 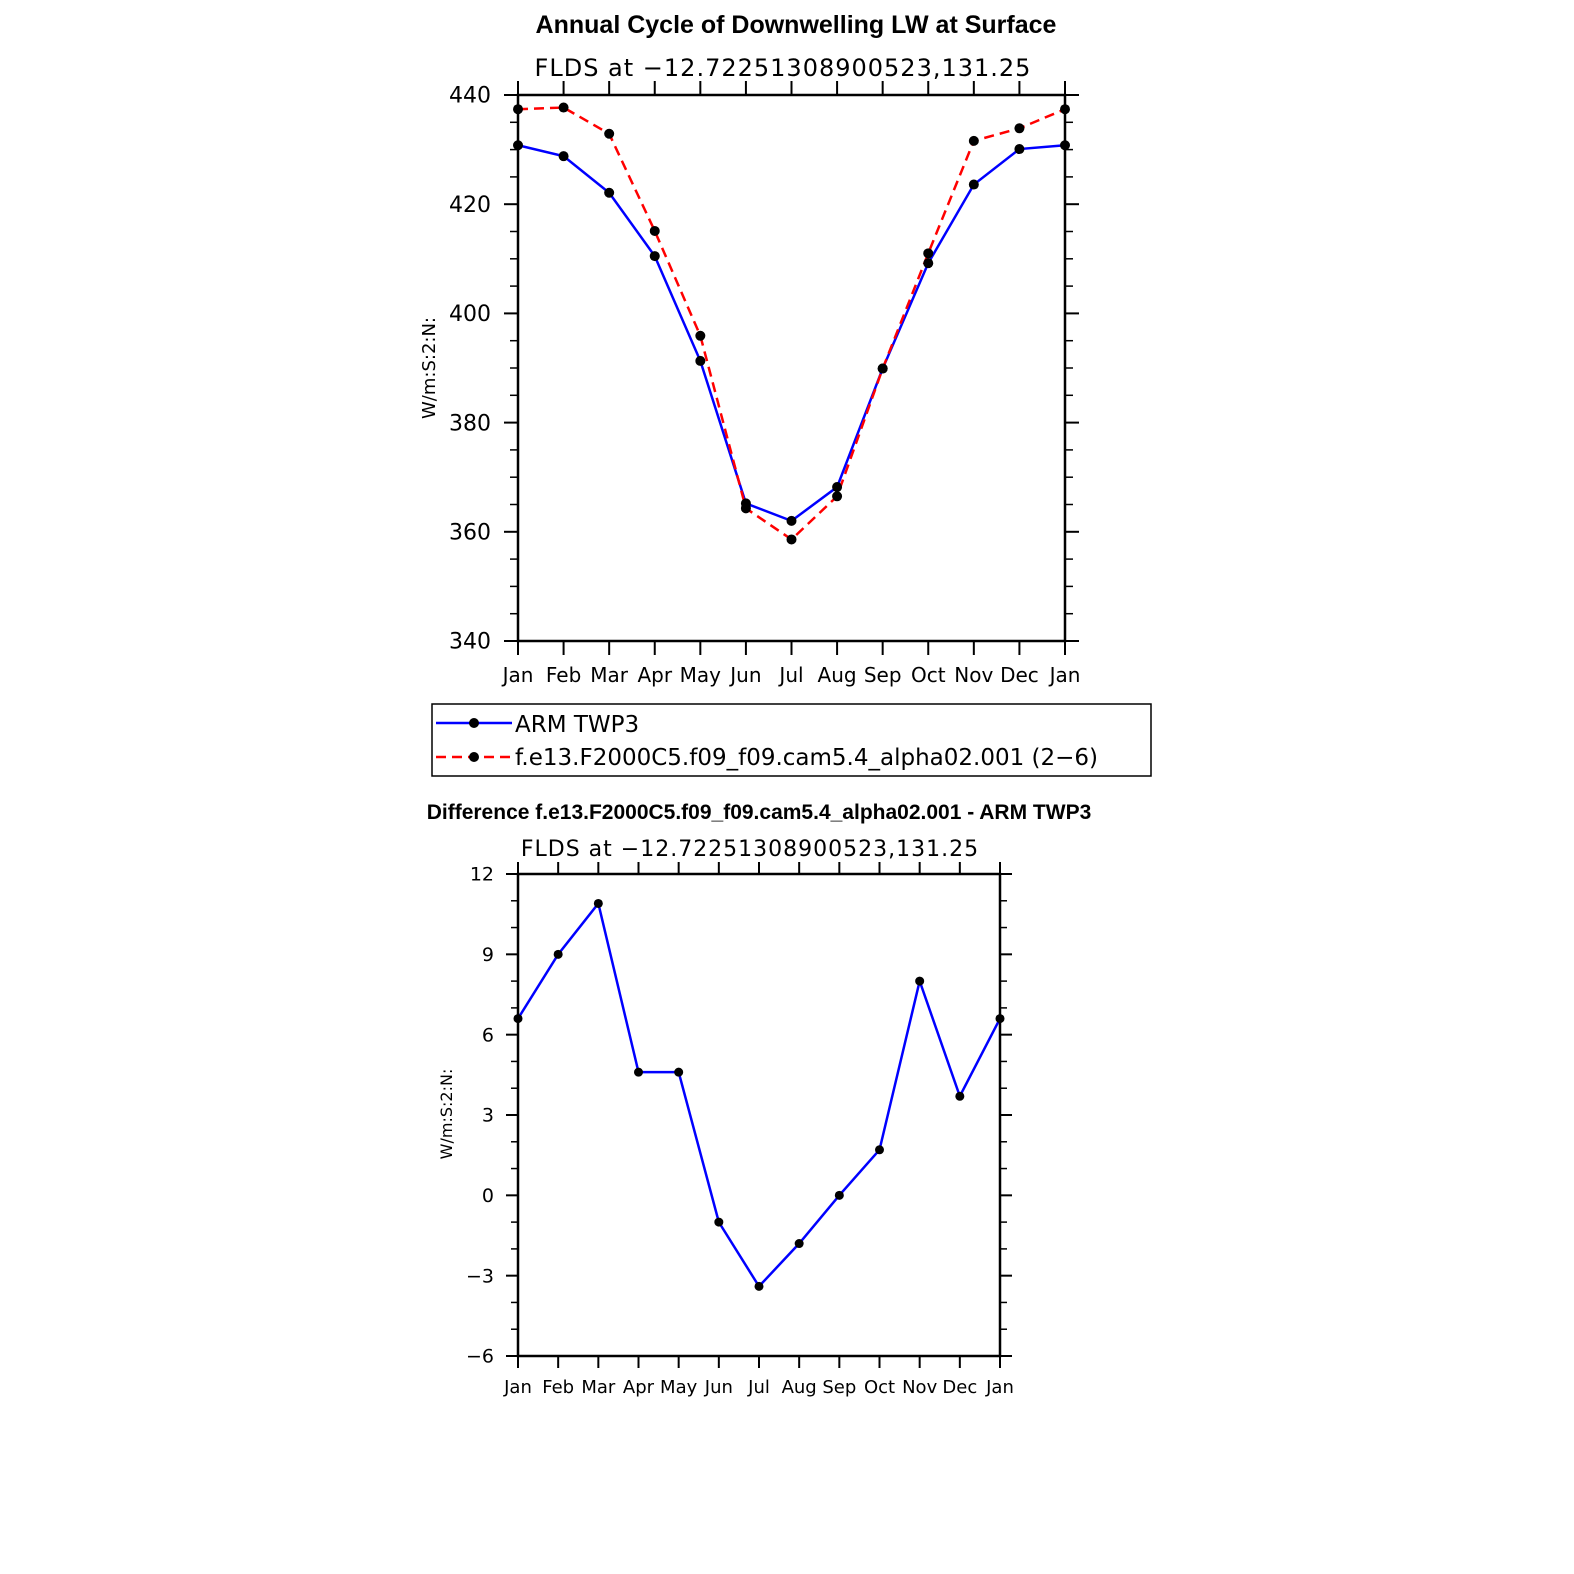 What do you see at coordinates (480, 1357) in the screenshot?
I see `y-tick-label: −6` at bounding box center [480, 1357].